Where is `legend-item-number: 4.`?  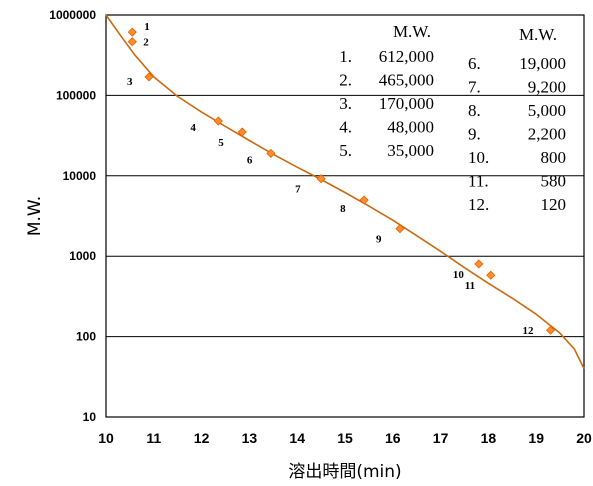
legend-item-number: 4. is located at coordinates (345, 127).